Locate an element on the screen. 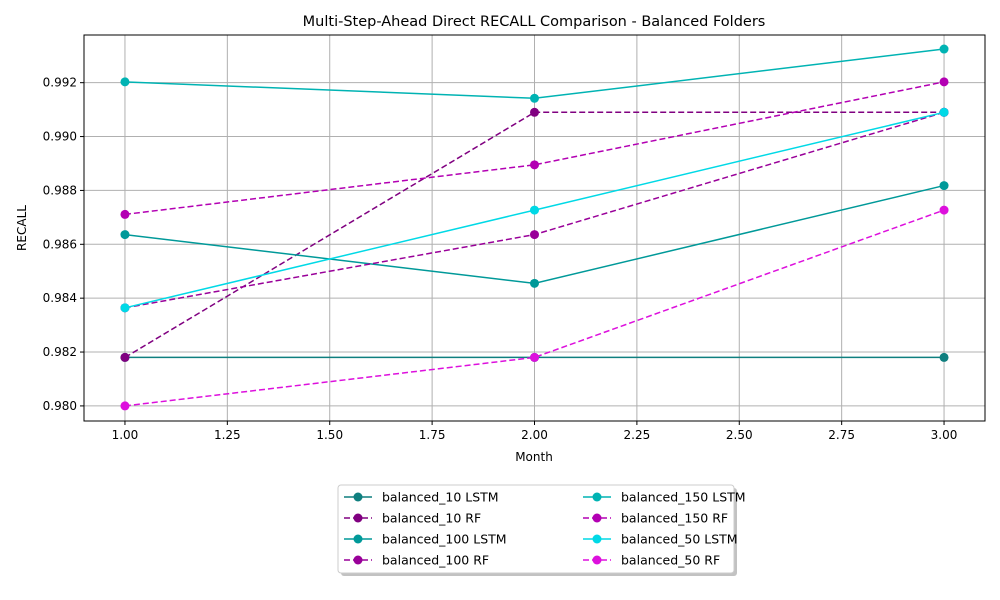  y-tick-label: 0.980 is located at coordinates (60, 406).